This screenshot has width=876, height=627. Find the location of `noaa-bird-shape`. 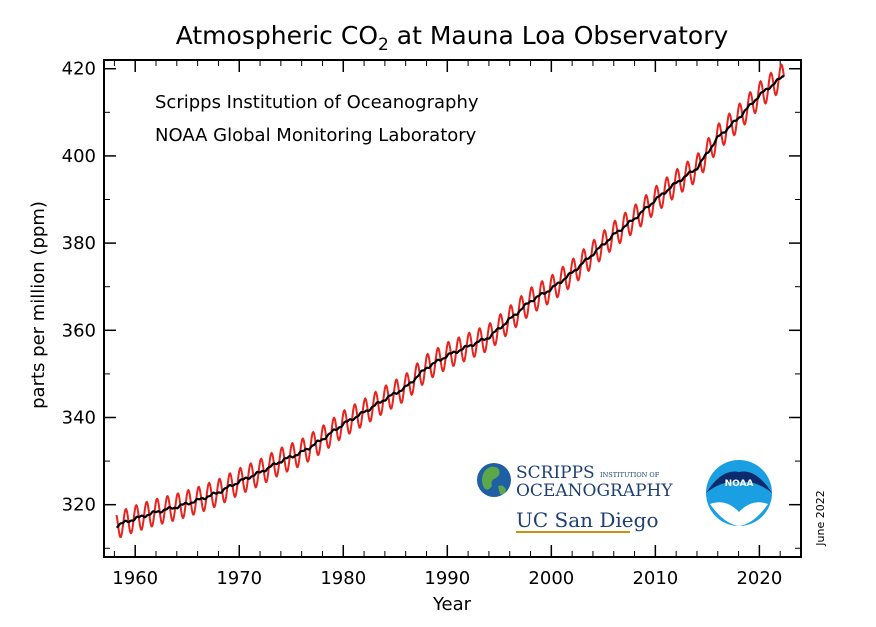

noaa-bird-shape is located at coordinates (739, 482).